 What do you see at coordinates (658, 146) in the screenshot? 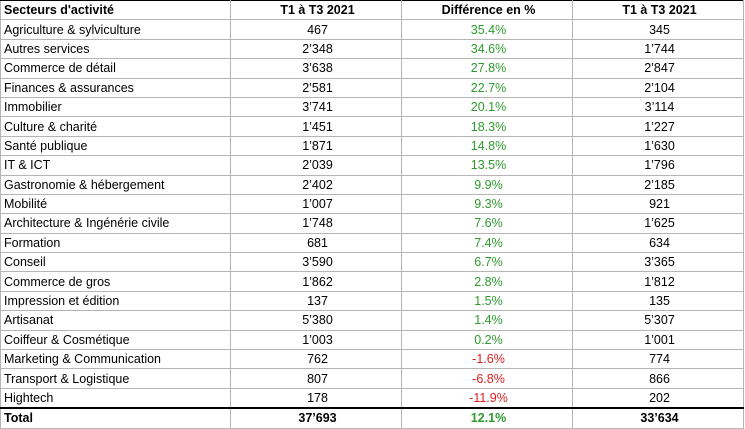
I see `period-b-cell: 1’630` at bounding box center [658, 146].